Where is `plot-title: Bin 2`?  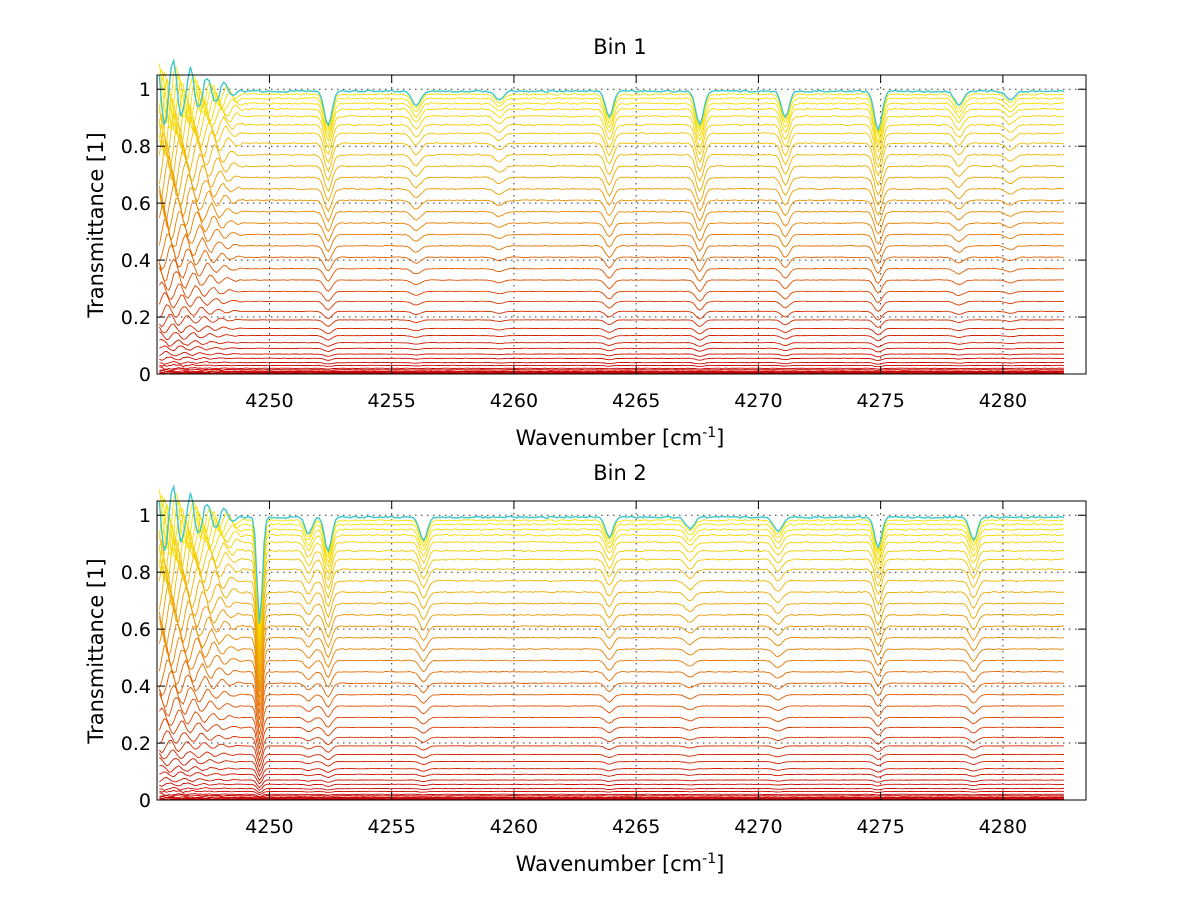 plot-title: Bin 2 is located at coordinates (620, 473).